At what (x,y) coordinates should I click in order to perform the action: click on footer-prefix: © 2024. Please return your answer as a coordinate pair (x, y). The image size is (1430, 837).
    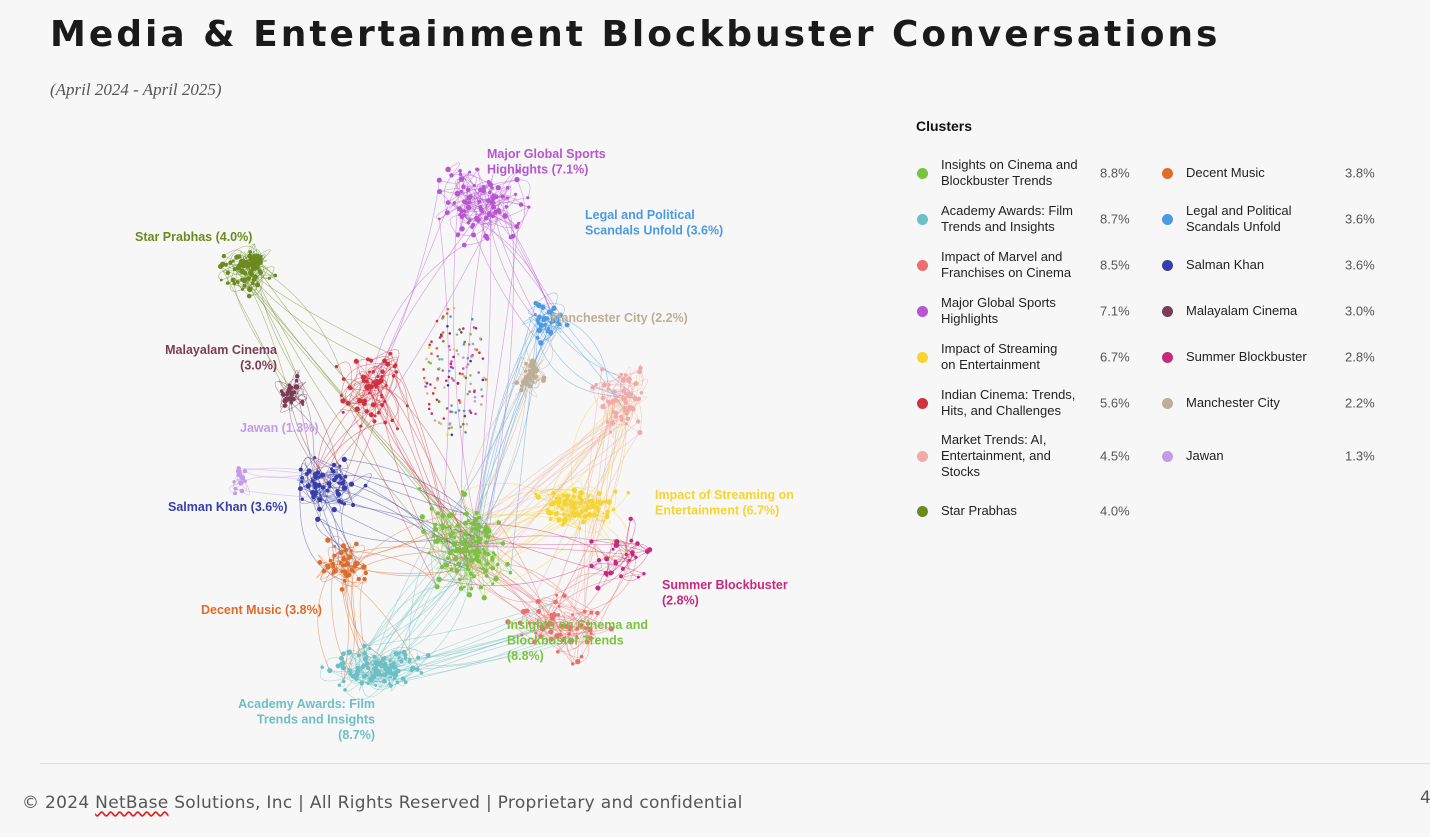
    Looking at the image, I should click on (59, 803).